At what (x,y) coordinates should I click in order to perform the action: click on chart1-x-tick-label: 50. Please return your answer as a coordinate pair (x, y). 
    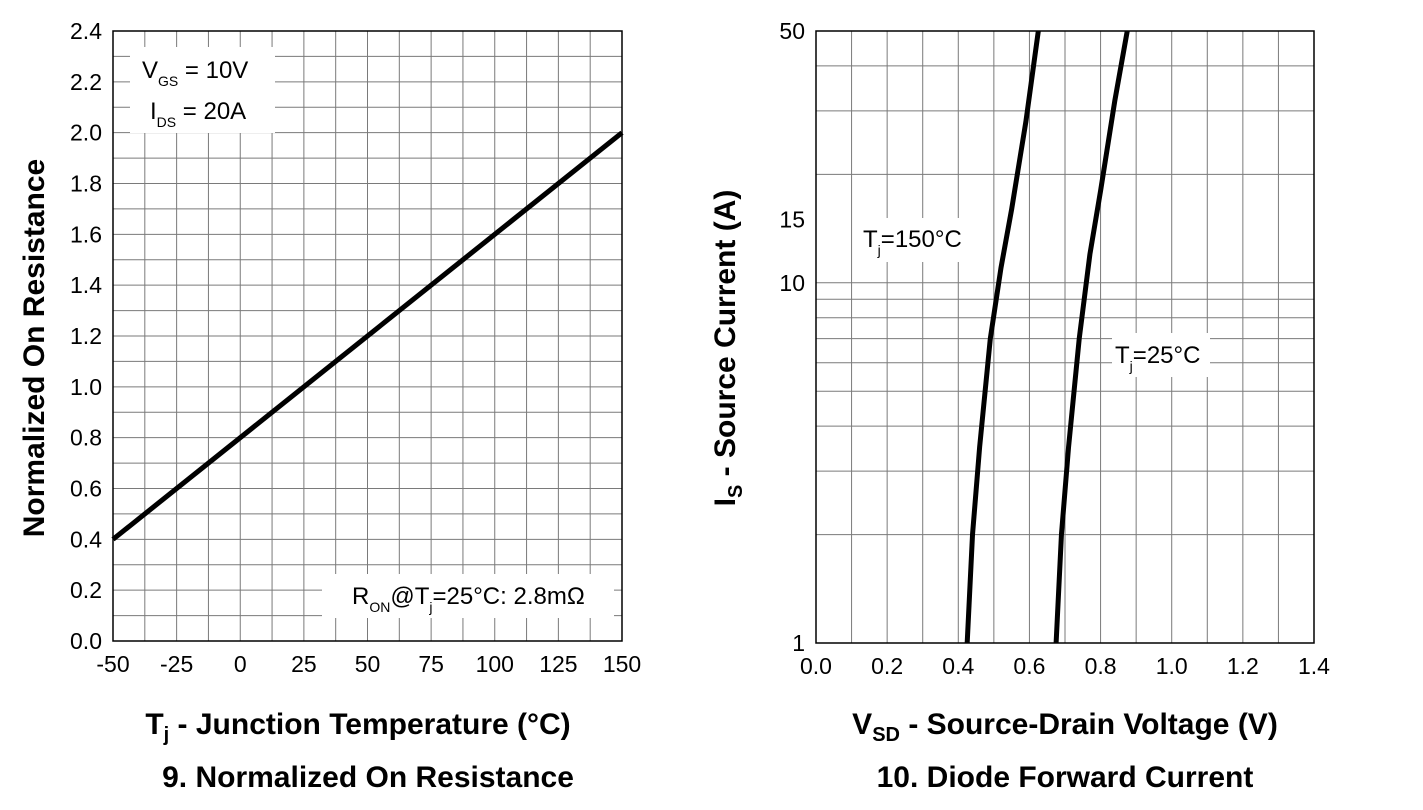
    Looking at the image, I should click on (368, 664).